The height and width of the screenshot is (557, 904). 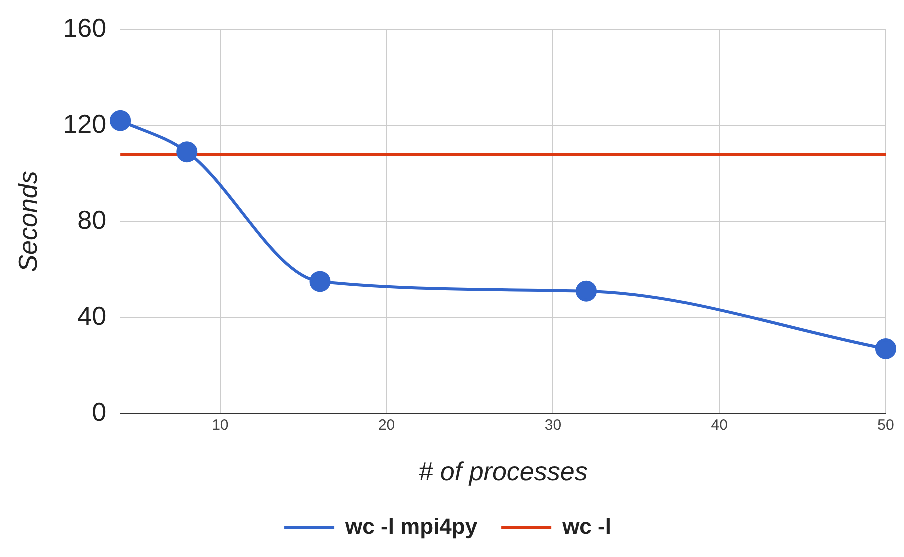 What do you see at coordinates (220, 425) in the screenshot?
I see `x-tick-label: 10` at bounding box center [220, 425].